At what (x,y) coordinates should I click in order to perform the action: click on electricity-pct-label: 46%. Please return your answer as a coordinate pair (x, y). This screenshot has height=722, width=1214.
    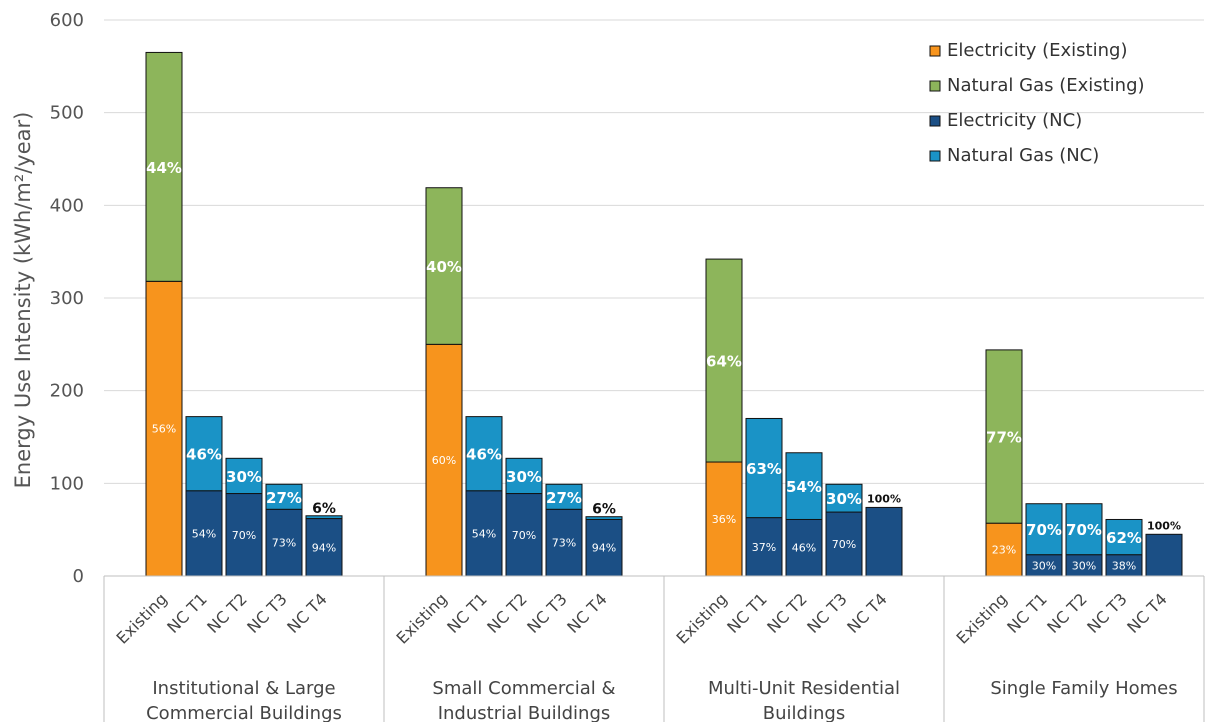
    Looking at the image, I should click on (804, 548).